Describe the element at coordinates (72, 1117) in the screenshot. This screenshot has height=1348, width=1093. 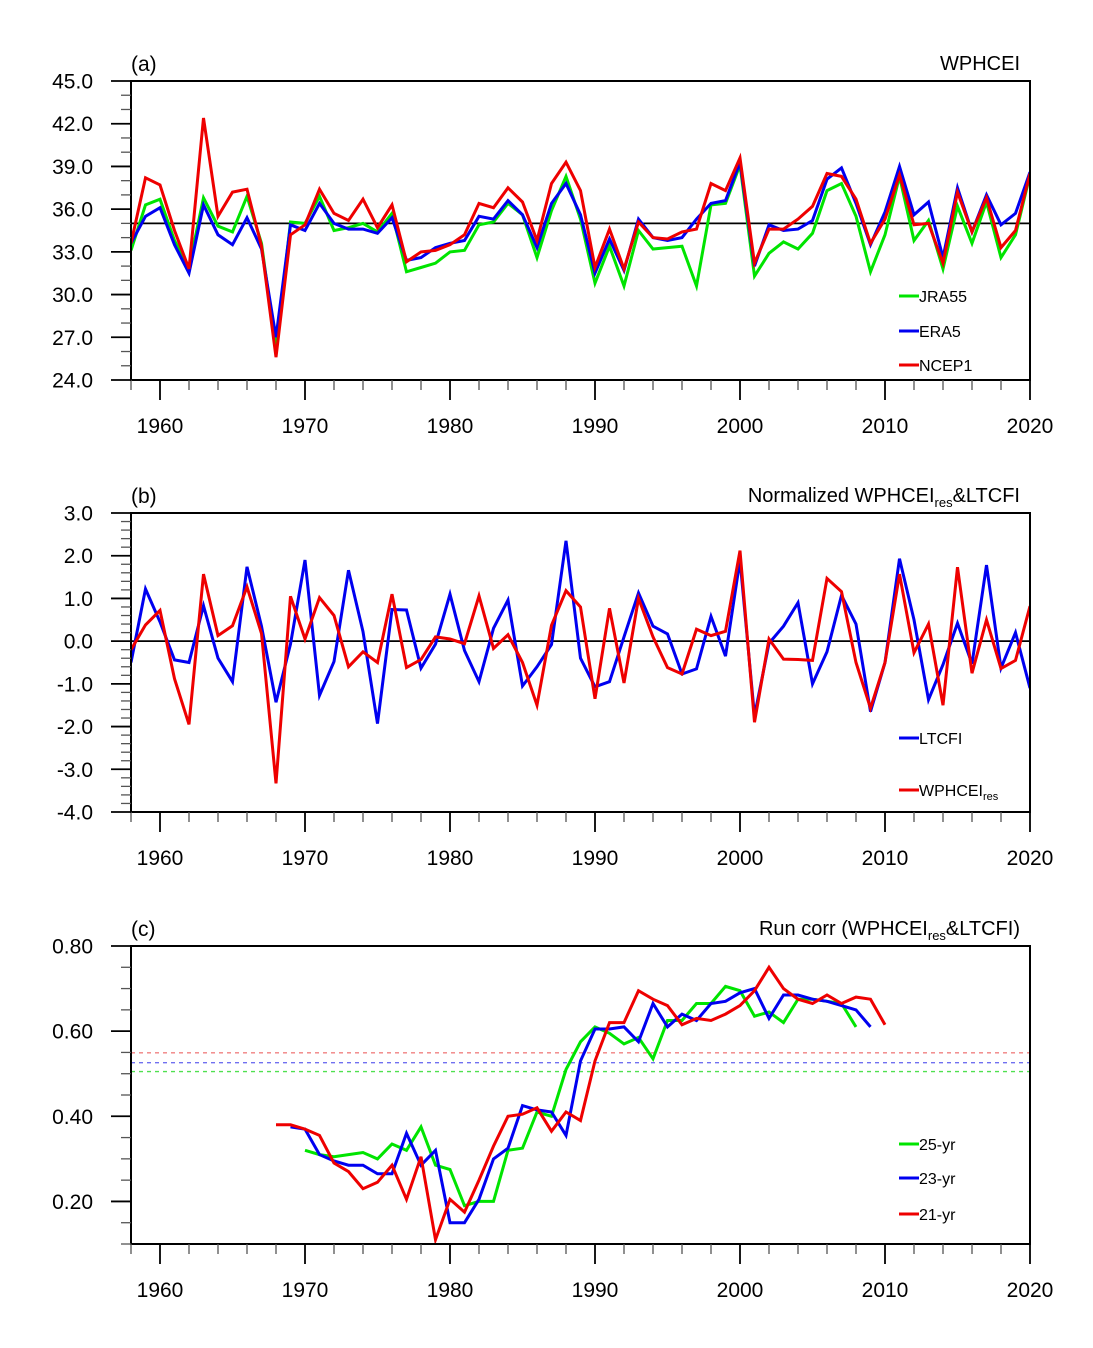
I see `y-tick-label: 0.40` at that location.